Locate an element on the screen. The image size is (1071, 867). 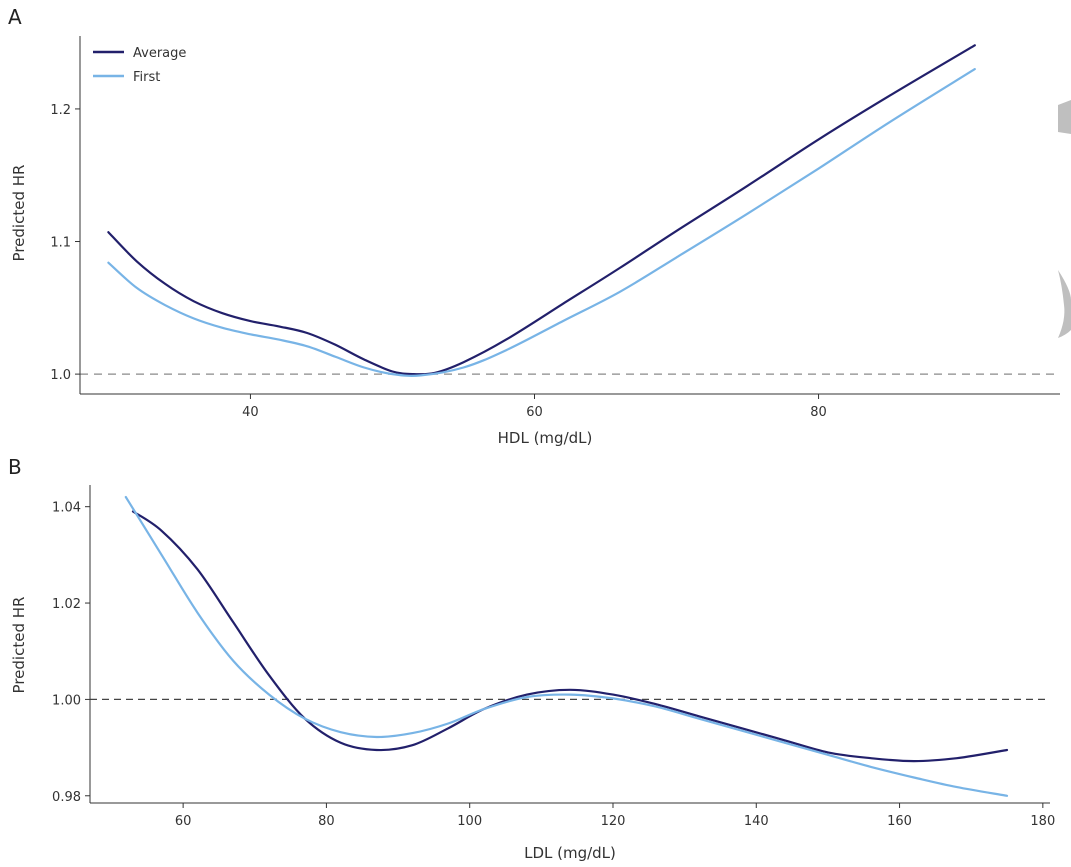
panel-b-x-axis-title: LDL (mg/dL) is located at coordinates (570, 853).